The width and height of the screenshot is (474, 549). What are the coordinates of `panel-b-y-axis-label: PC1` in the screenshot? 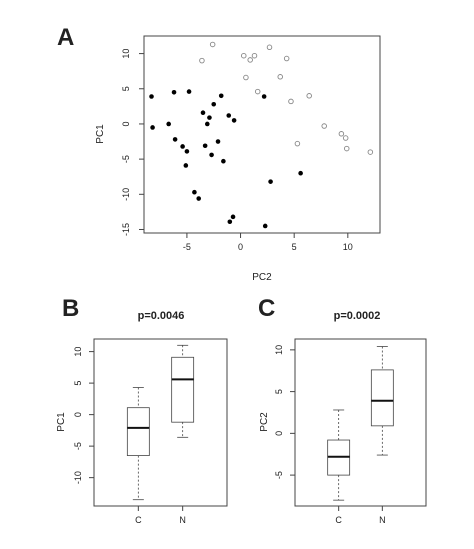 It's located at (61, 422).